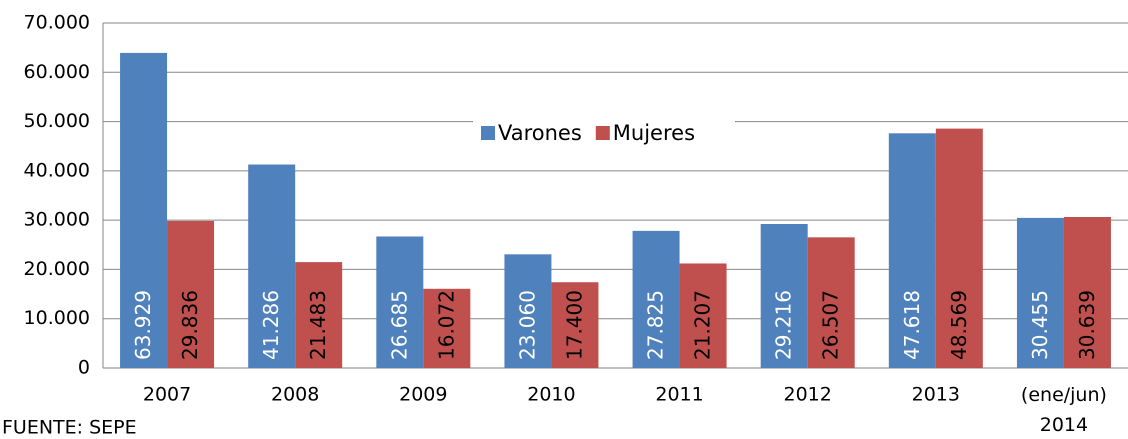  I want to click on value-label: 16.072, so click(446, 325).